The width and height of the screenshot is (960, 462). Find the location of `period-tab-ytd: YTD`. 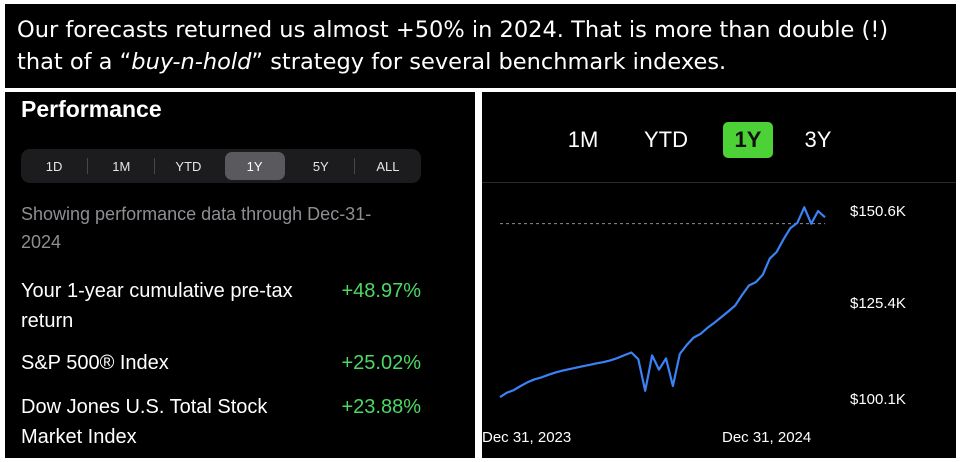

period-tab-ytd: YTD is located at coordinates (188, 166).